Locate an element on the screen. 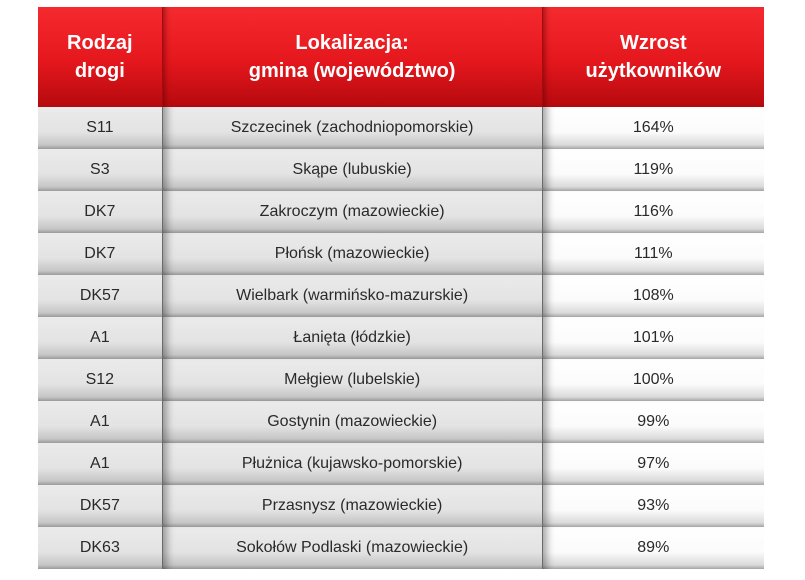 Image resolution: width=805 pixels, height=580 pixels. table-row: DK63 Sokołów Podlaski (mazowieckie) 89% is located at coordinates (401, 548).